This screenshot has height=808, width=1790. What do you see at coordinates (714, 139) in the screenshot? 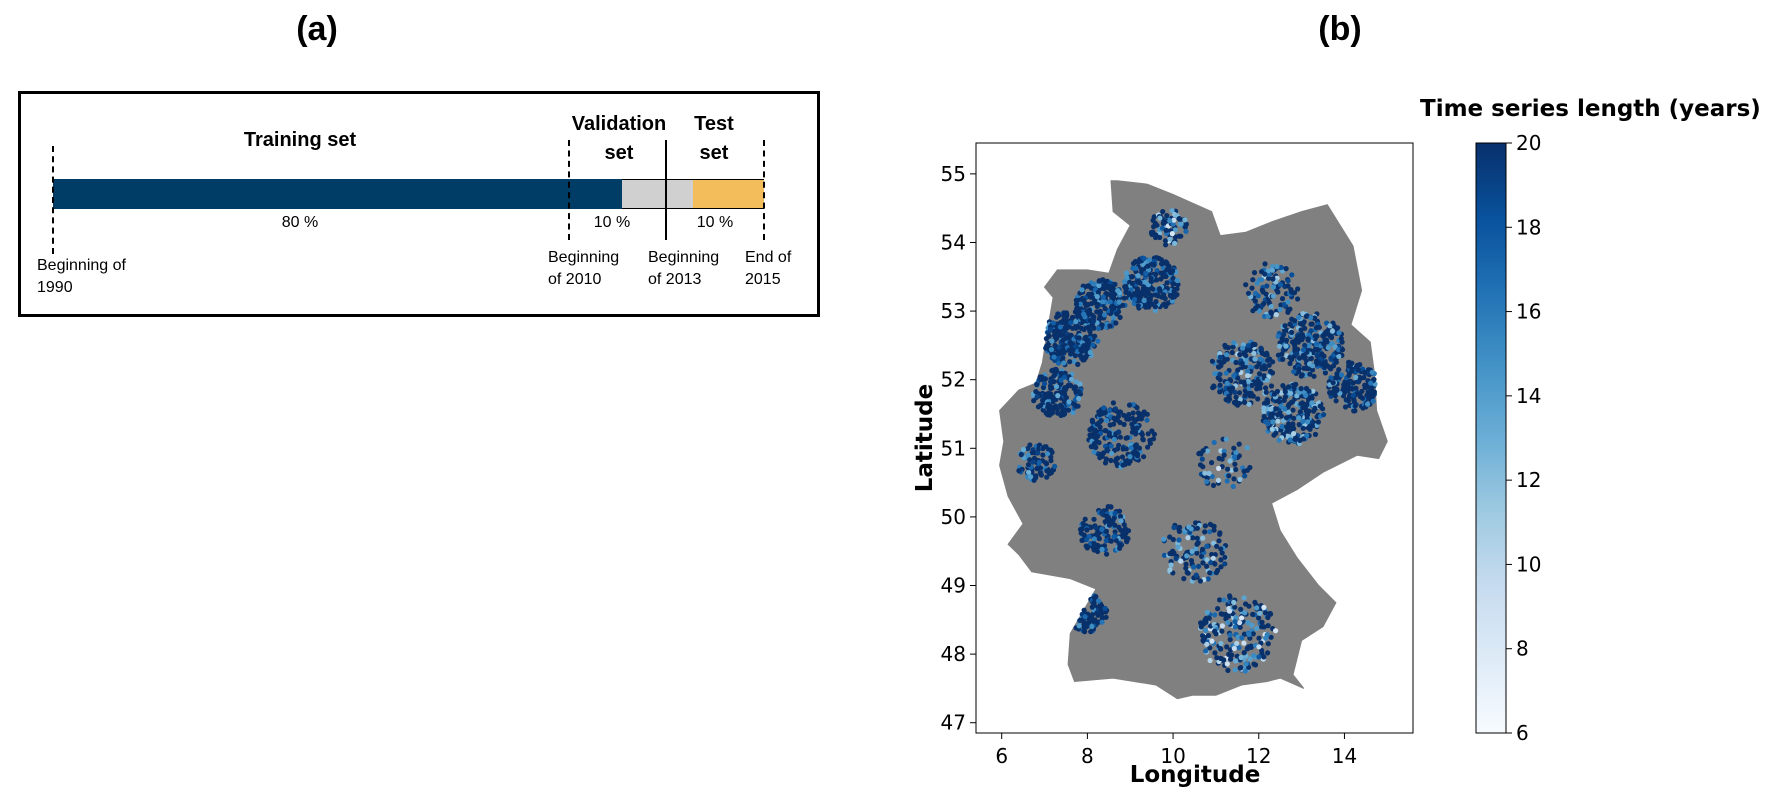
I see `test-set-title: Test set` at bounding box center [714, 139].